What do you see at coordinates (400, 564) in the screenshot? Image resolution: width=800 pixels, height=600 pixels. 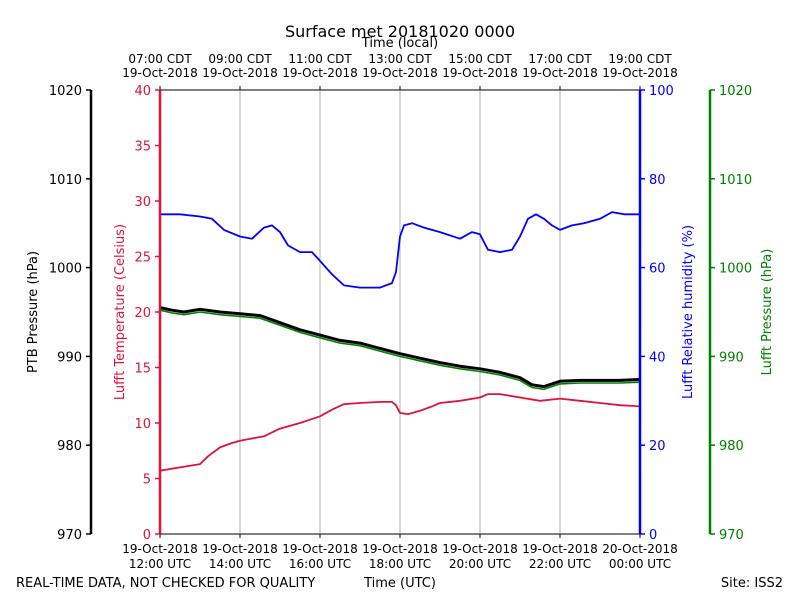 I see `x-tick-time: 18:00 UTC` at bounding box center [400, 564].